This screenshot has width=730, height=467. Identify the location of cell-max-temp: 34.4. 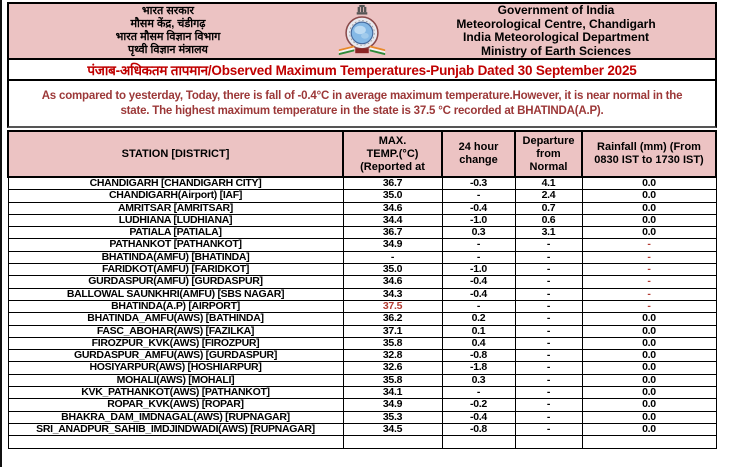
(392, 220).